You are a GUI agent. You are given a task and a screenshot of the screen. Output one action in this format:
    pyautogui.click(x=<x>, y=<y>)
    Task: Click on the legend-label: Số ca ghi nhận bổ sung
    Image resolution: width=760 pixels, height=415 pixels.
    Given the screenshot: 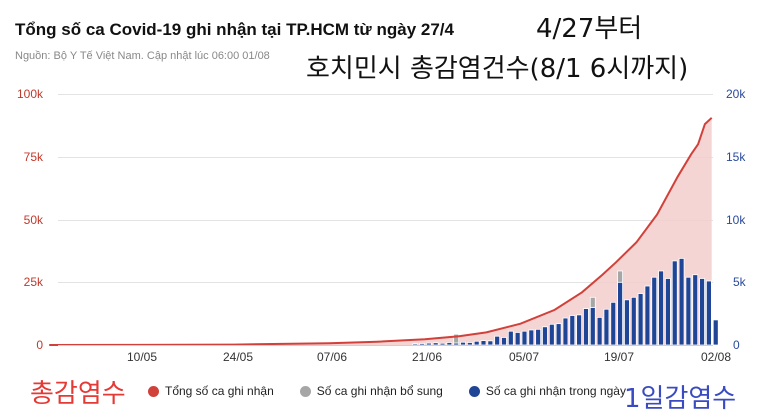 What is the action you would take?
    pyautogui.click(x=379, y=391)
    